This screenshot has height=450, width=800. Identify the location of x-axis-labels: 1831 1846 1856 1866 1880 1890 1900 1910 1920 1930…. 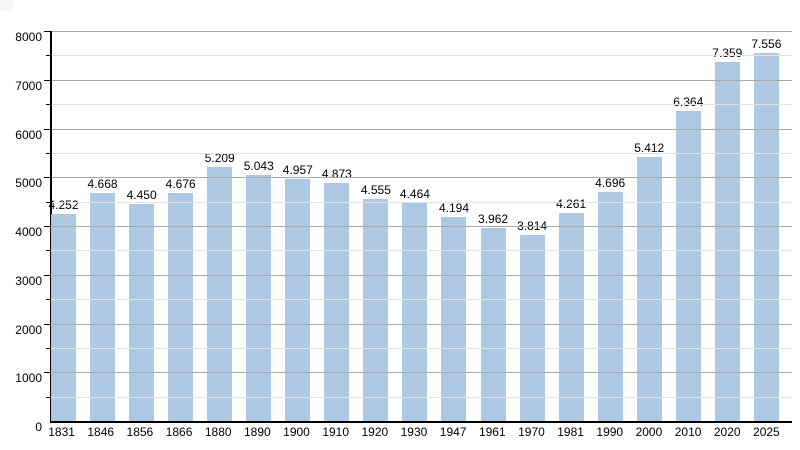
(414, 432).